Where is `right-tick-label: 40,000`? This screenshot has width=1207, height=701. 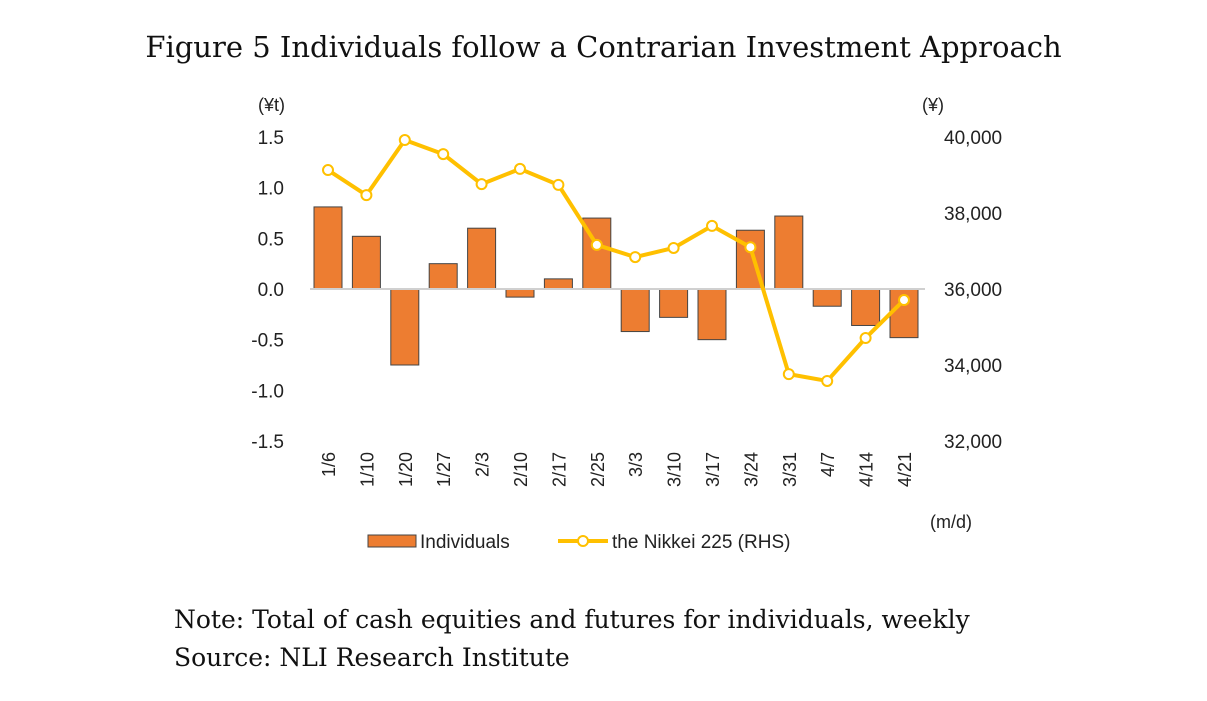
right-tick-label: 40,000 is located at coordinates (973, 138).